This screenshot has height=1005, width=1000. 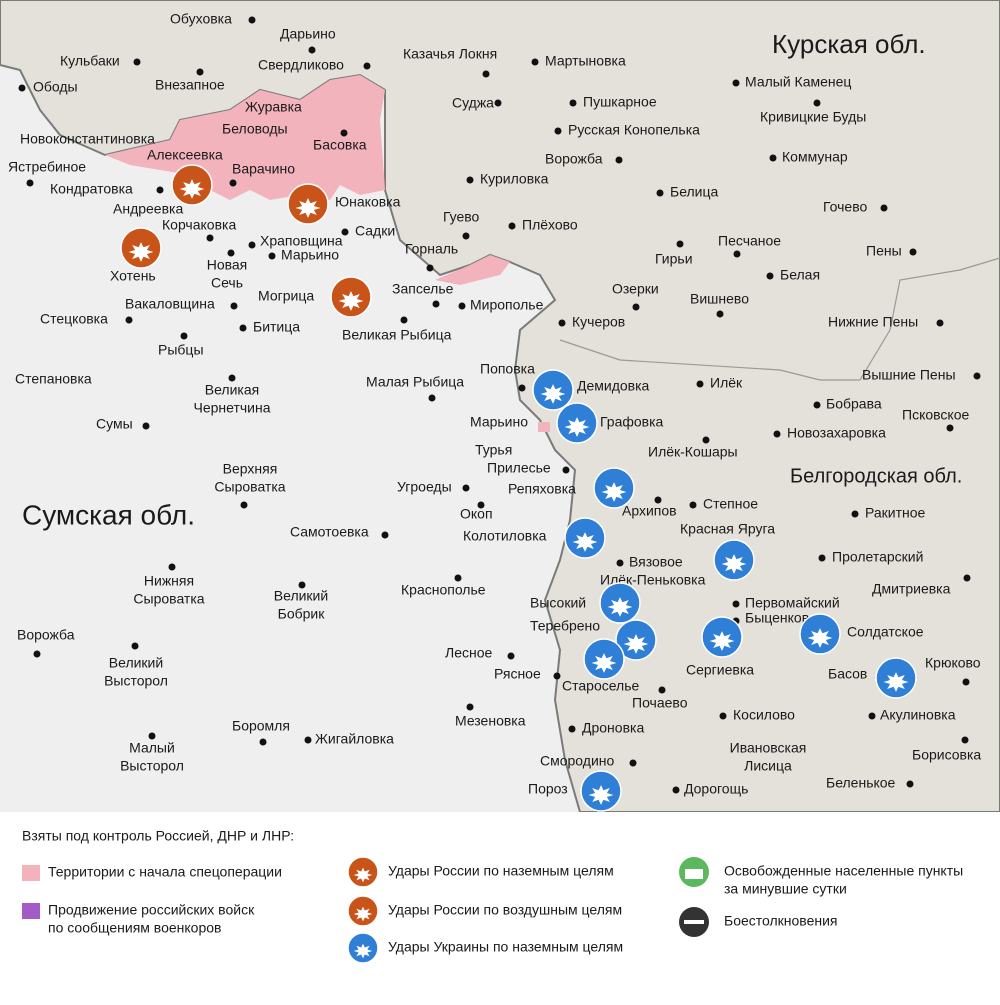 I want to click on place-label: Мирополье, so click(x=507, y=305).